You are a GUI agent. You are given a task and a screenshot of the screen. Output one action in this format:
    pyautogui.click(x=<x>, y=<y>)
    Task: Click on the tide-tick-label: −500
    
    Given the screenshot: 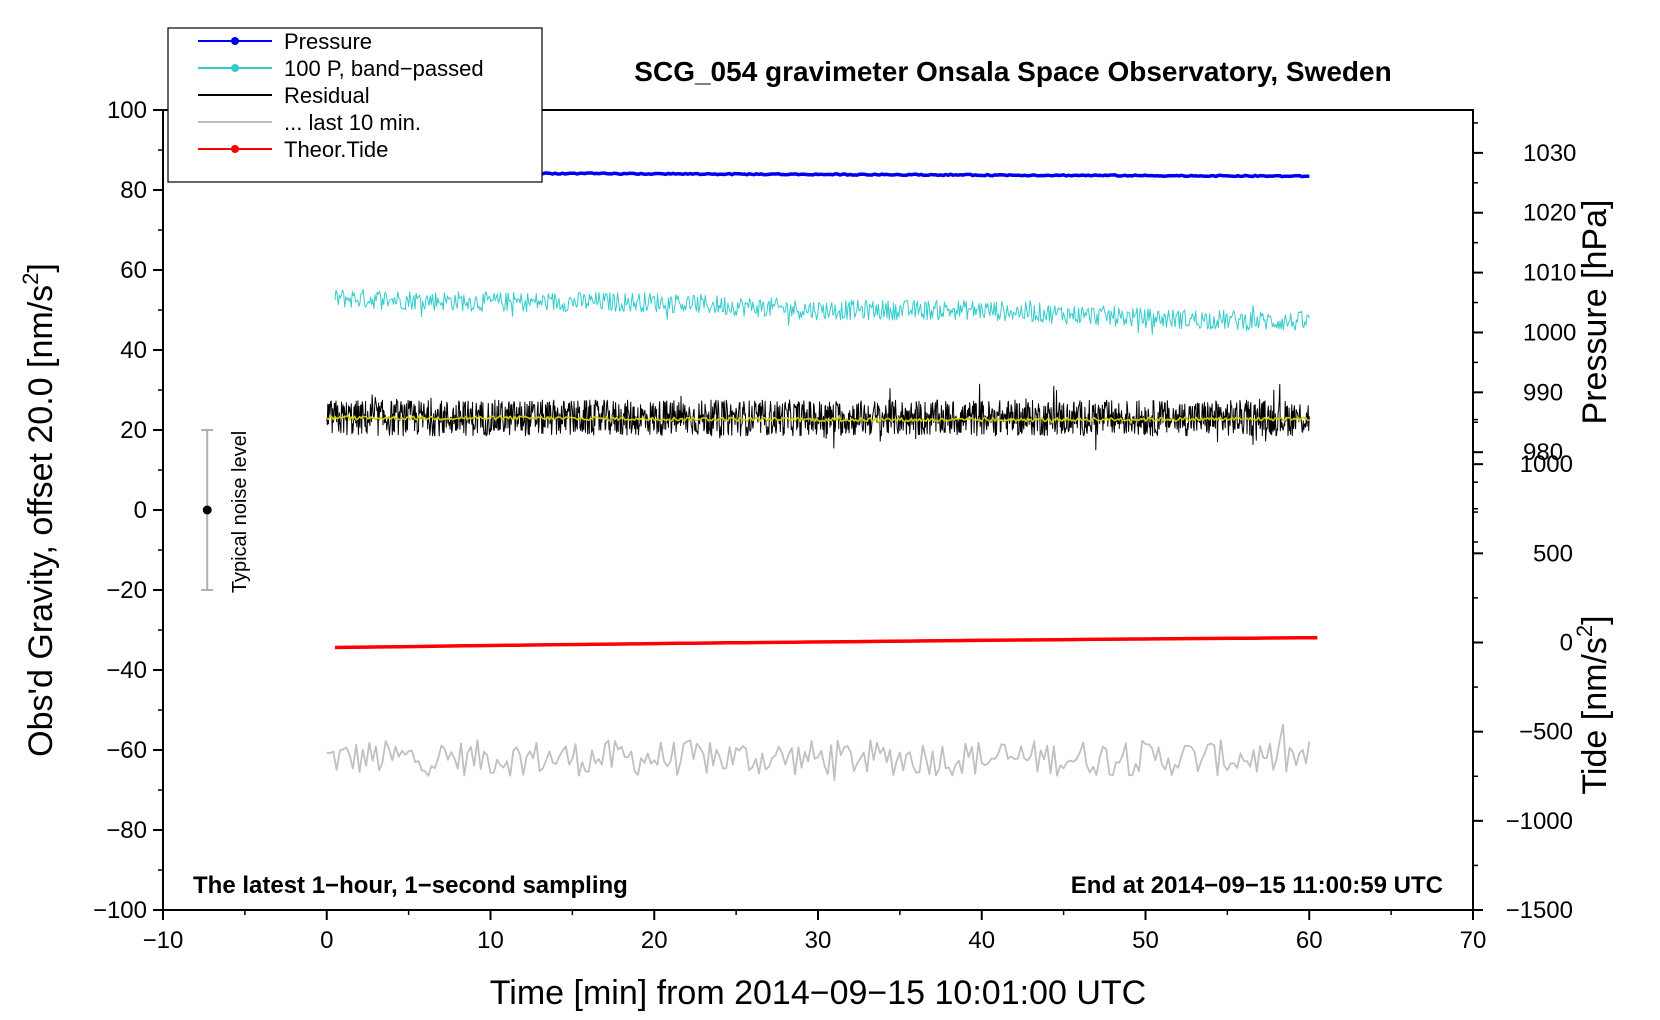 What is the action you would take?
    pyautogui.click(x=1546, y=732)
    